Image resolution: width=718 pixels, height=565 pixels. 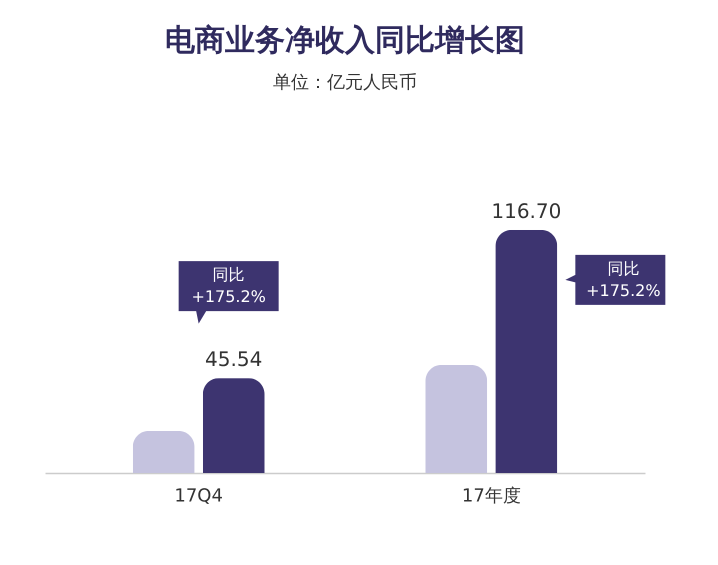 What do you see at coordinates (198, 496) in the screenshot?
I see `x-tick-label: 17Q4` at bounding box center [198, 496].